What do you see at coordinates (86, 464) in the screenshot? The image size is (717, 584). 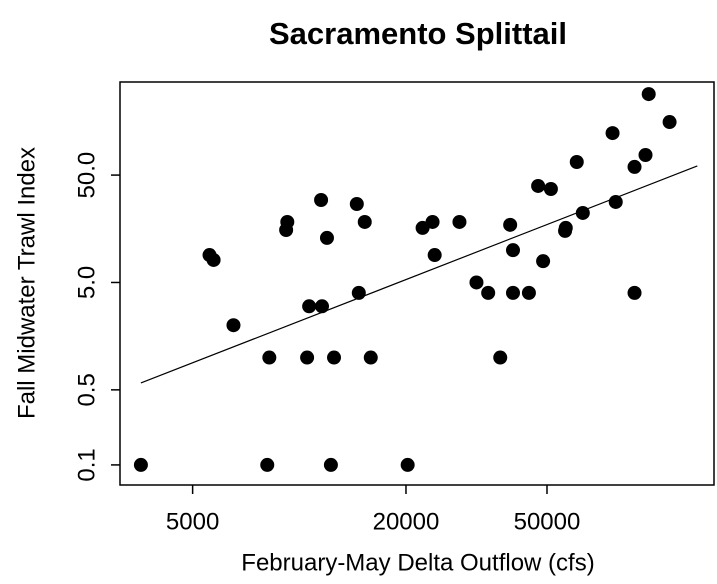 I see `y-tick-label: 0.1` at bounding box center [86, 464].